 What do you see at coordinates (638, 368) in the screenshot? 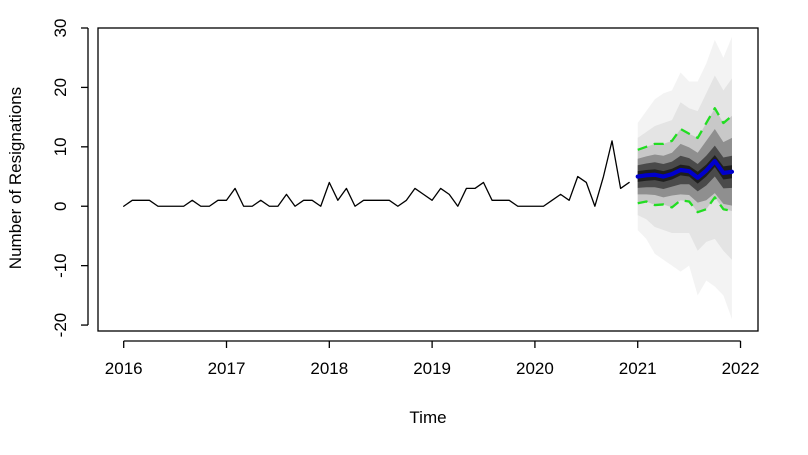
I see `x-tick-label: 2021` at bounding box center [638, 368].